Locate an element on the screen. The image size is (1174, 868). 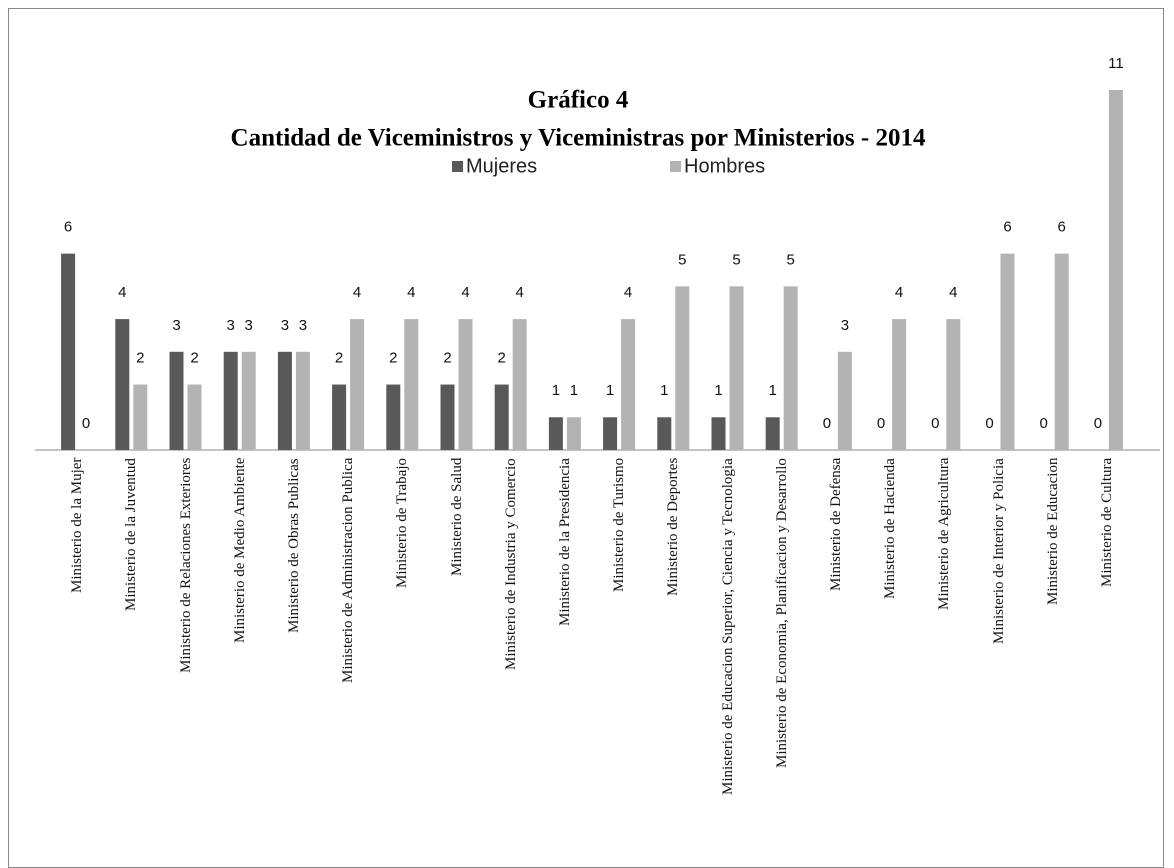
x-tick-label: Ministerio de Educacion is located at coordinates (1052, 532).